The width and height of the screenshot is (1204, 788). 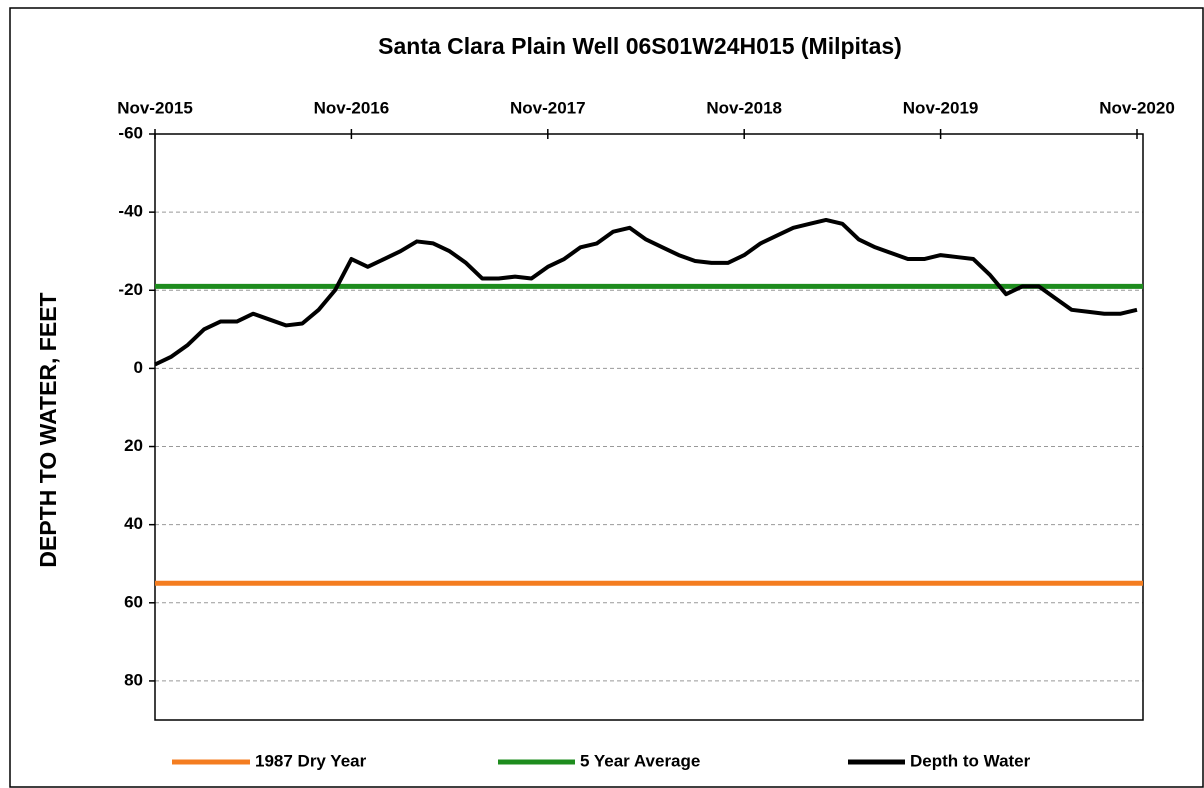 What do you see at coordinates (155, 107) in the screenshot?
I see `x-tick-label: Nov-2015` at bounding box center [155, 107].